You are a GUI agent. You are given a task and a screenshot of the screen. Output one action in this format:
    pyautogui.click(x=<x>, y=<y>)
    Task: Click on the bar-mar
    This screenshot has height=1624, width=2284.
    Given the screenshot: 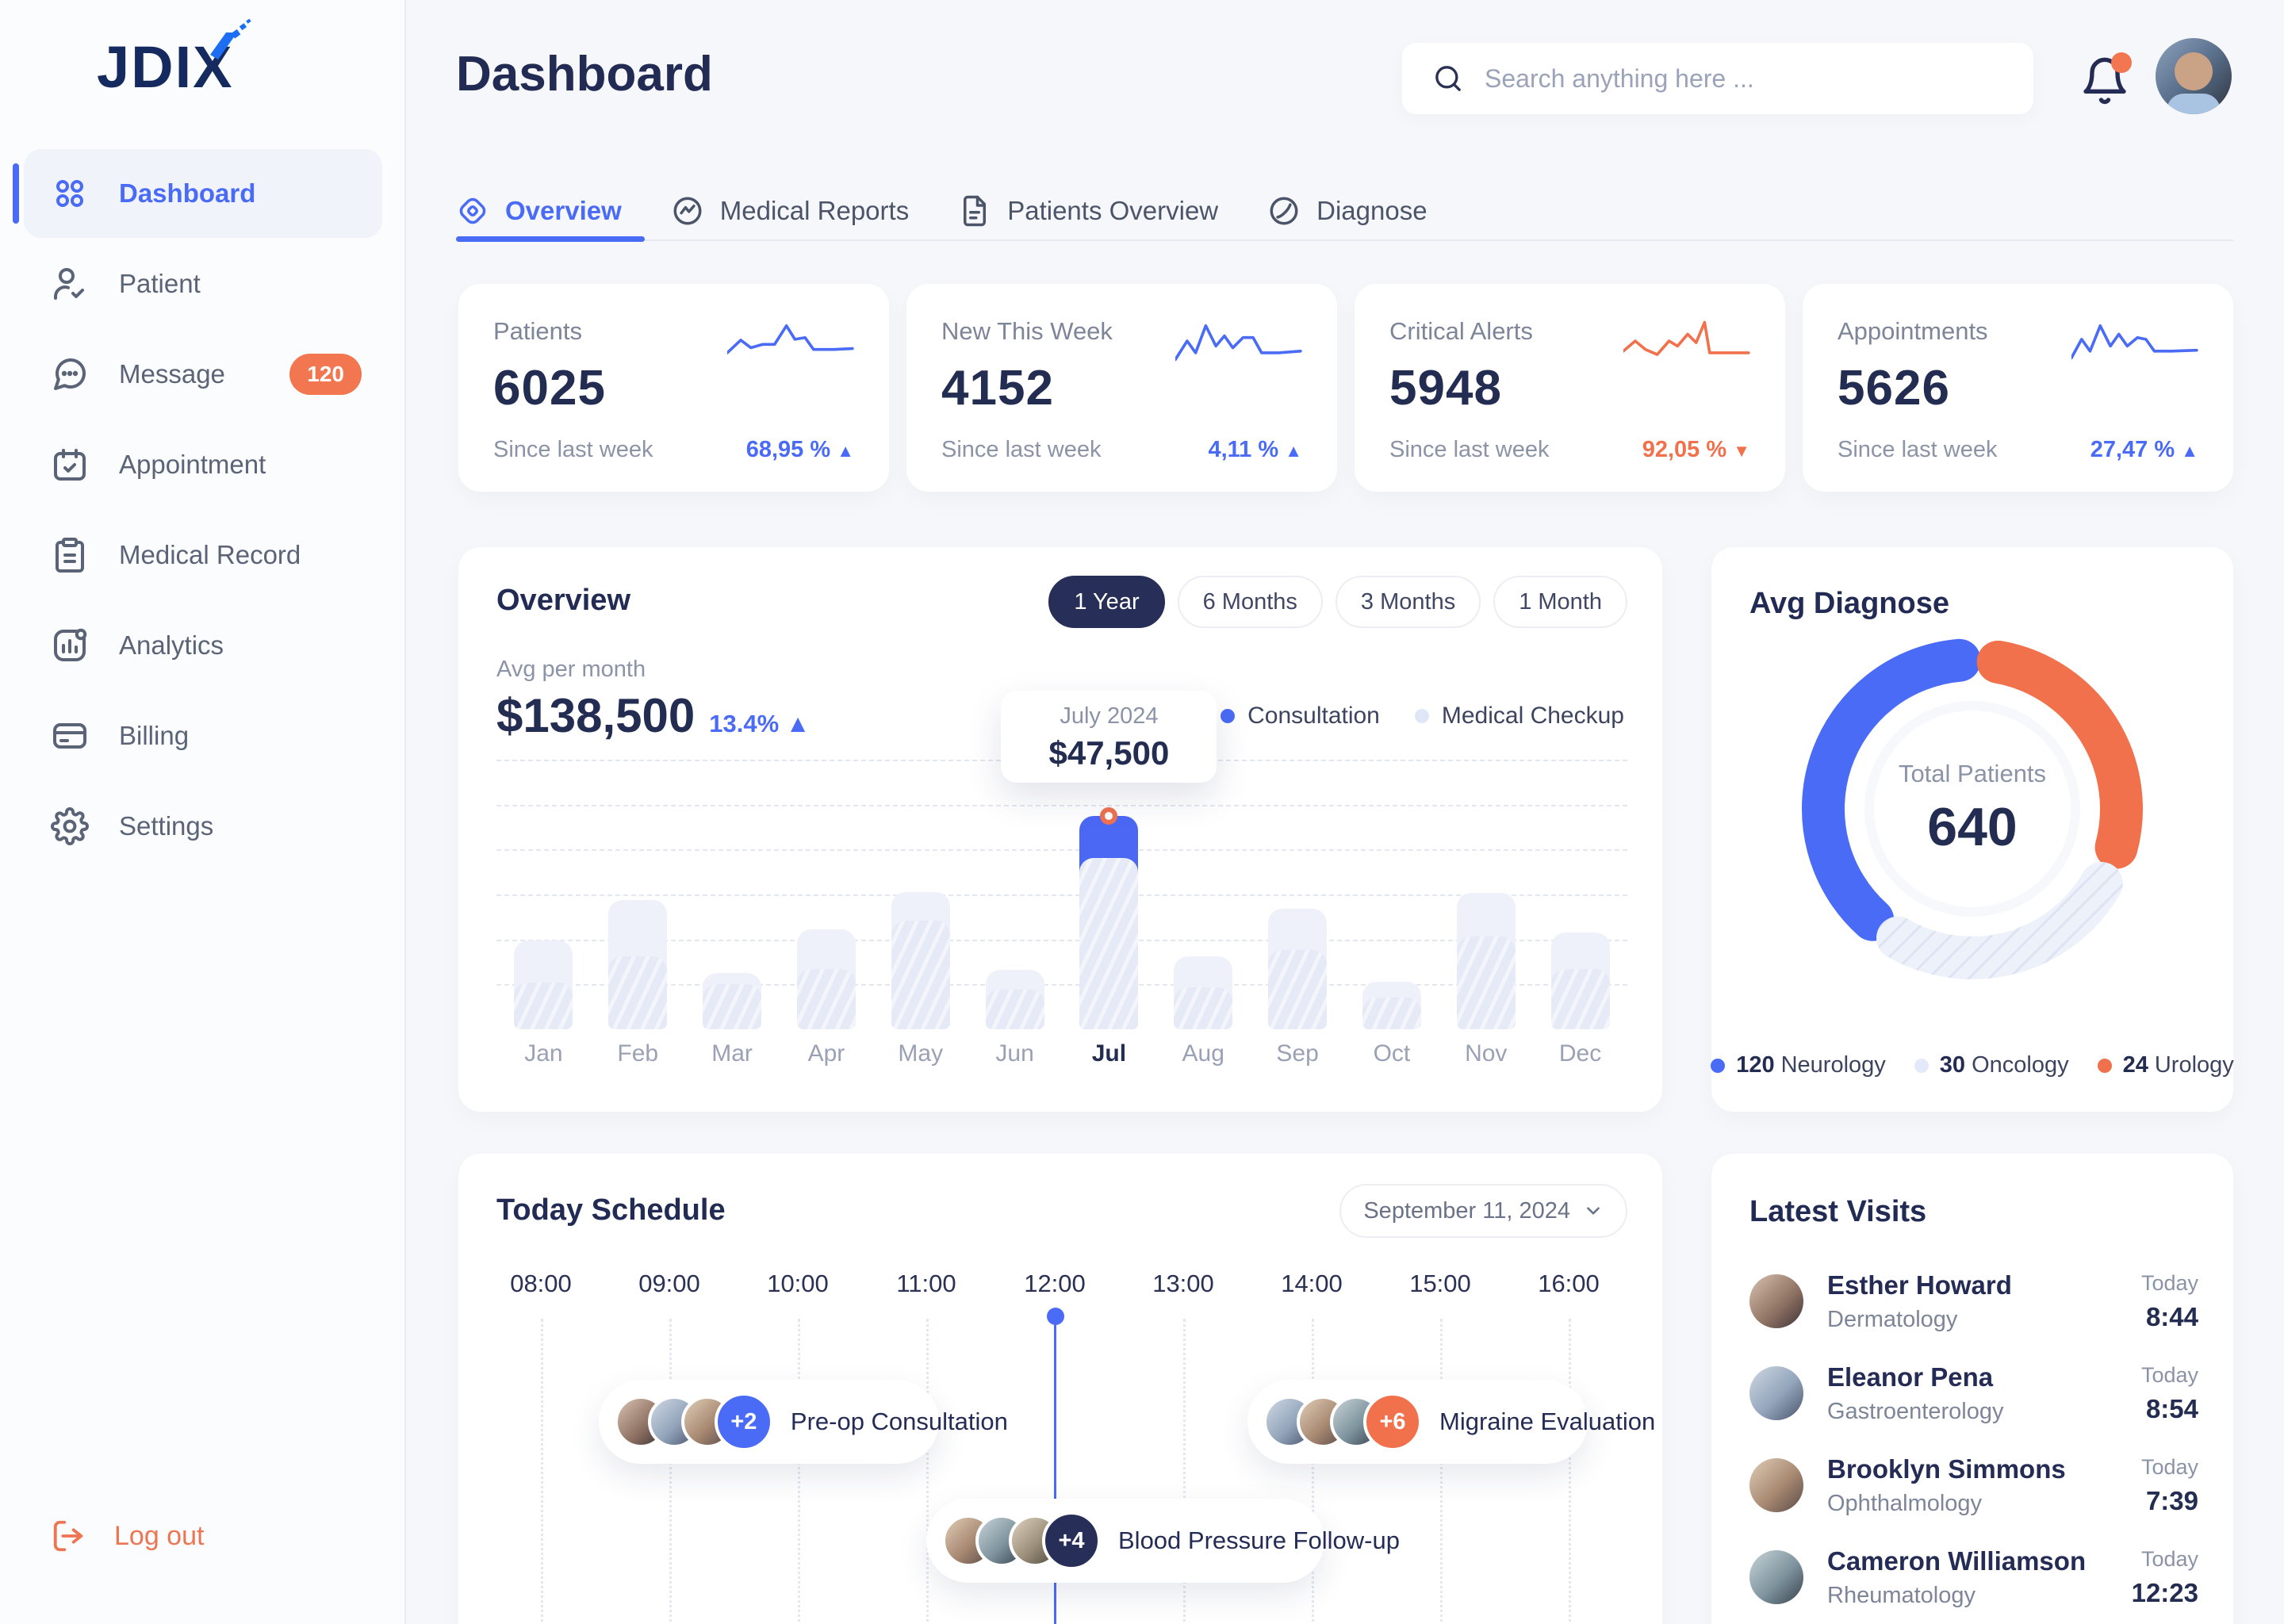 What is the action you would take?
    pyautogui.click(x=732, y=1001)
    